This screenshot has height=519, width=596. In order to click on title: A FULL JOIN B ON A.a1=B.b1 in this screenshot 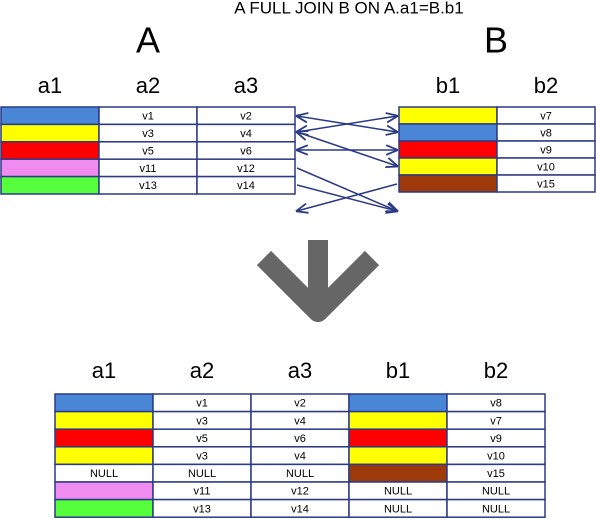, I will do `click(348, 8)`.